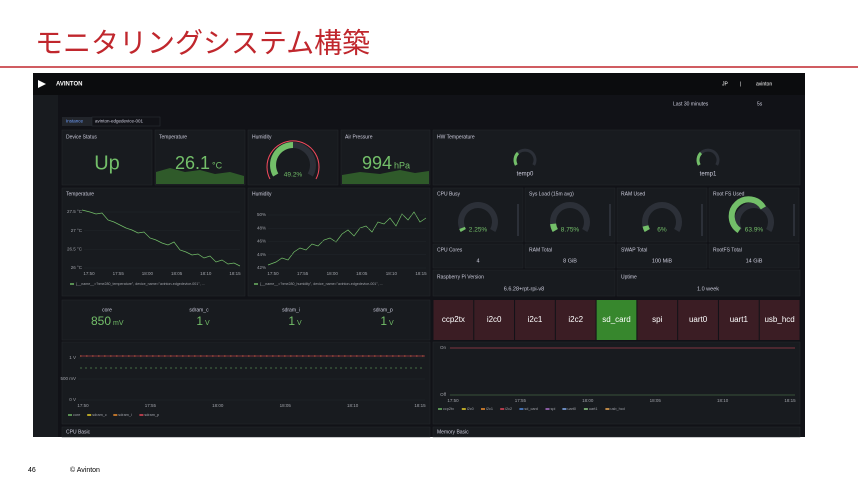 The width and height of the screenshot is (858, 480). What do you see at coordinates (291, 310) in the screenshot?
I see `voltage-name: sdram_i` at bounding box center [291, 310].